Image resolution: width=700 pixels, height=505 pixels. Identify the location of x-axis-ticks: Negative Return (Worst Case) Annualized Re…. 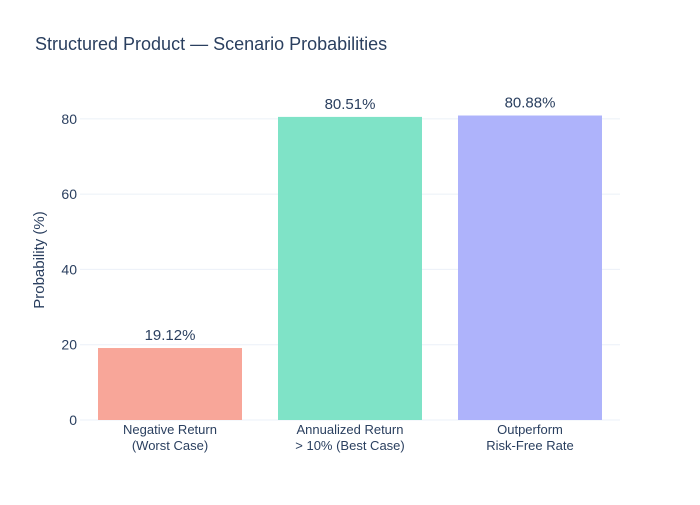
(348, 437).